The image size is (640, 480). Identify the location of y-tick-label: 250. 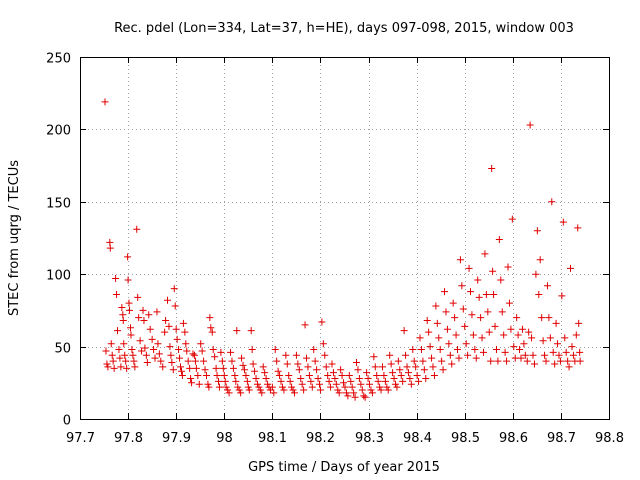
(58, 59).